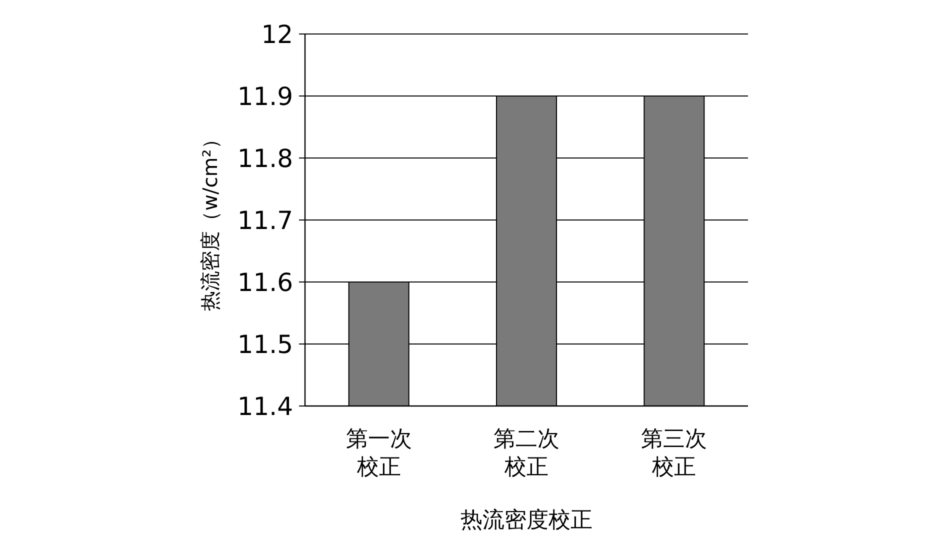 This screenshot has width=945, height=546. I want to click on x-tick-label: 第一次校正, so click(379, 453).